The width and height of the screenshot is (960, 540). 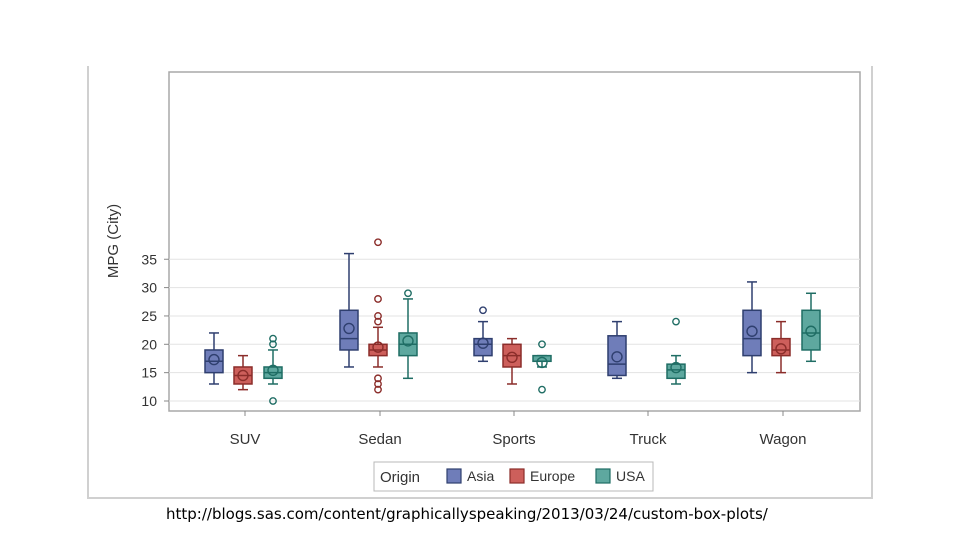 I want to click on y-axis: 10 15 20 25 30 35, so click(x=155, y=330).